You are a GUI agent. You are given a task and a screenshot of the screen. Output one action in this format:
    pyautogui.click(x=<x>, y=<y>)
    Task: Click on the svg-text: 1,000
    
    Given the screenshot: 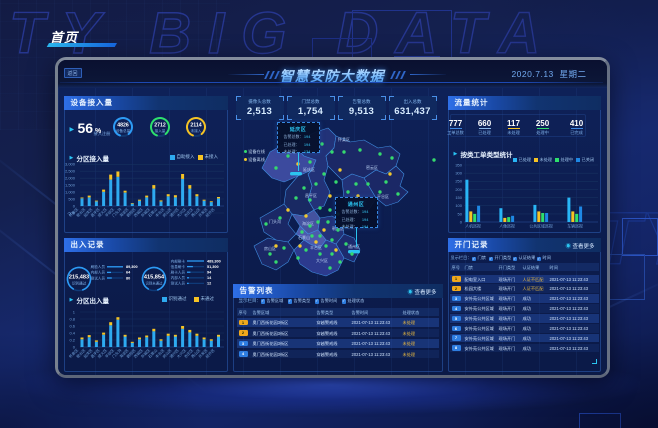 What is the action you would take?
    pyautogui.click(x=69, y=192)
    